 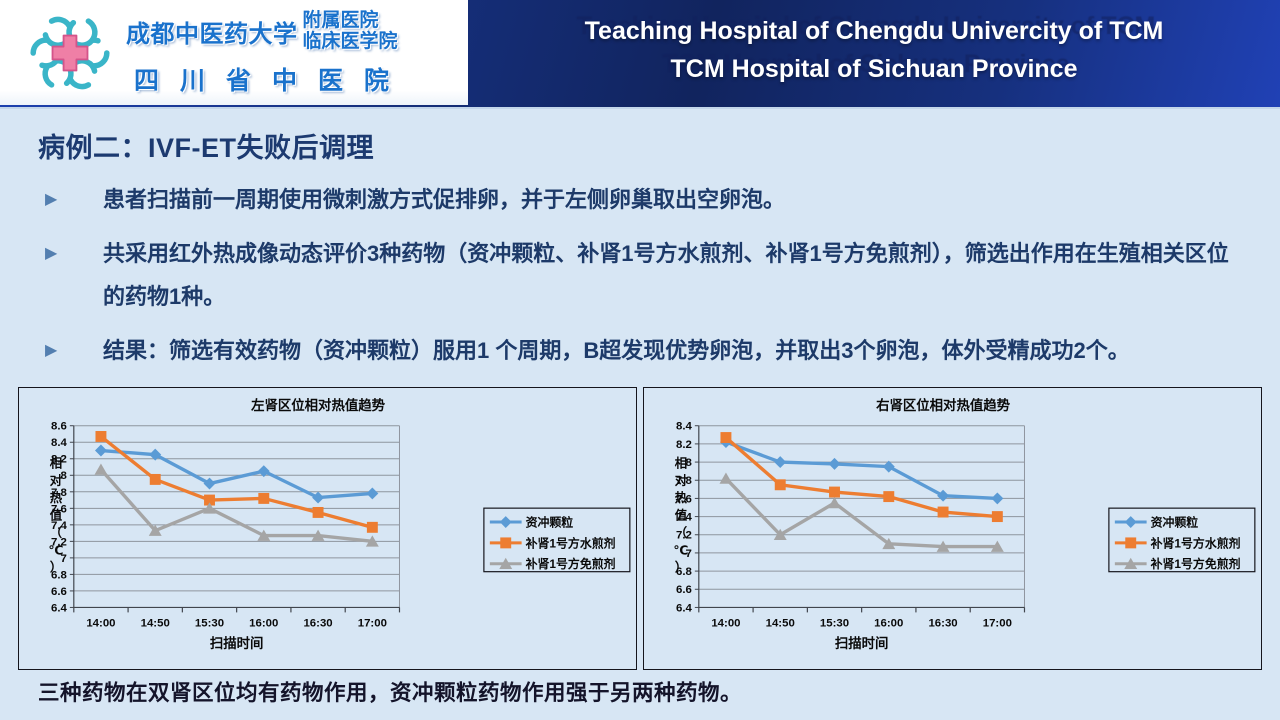 I want to click on hospital-logo-panel: 成都中医药大学 附属医院 临床医学院 四川省中医院, so click(x=234, y=52).